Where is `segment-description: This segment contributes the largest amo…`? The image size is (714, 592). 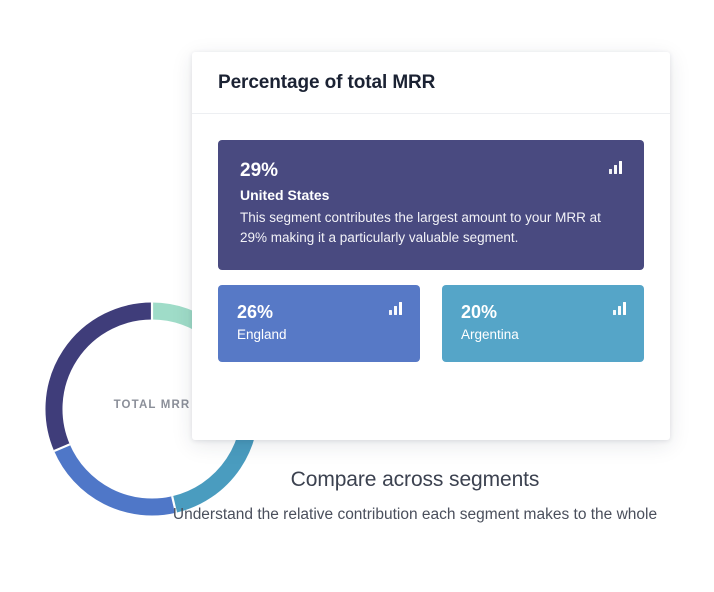
segment-description: This segment contributes the largest amo… is located at coordinates (420, 227).